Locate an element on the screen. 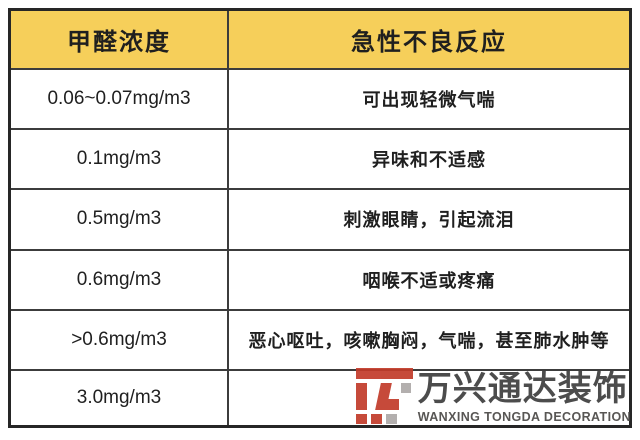  wanxing-tongda-watermark: 万兴通达装饰 WANXING TONGDA DECORATION is located at coordinates (493, 396).